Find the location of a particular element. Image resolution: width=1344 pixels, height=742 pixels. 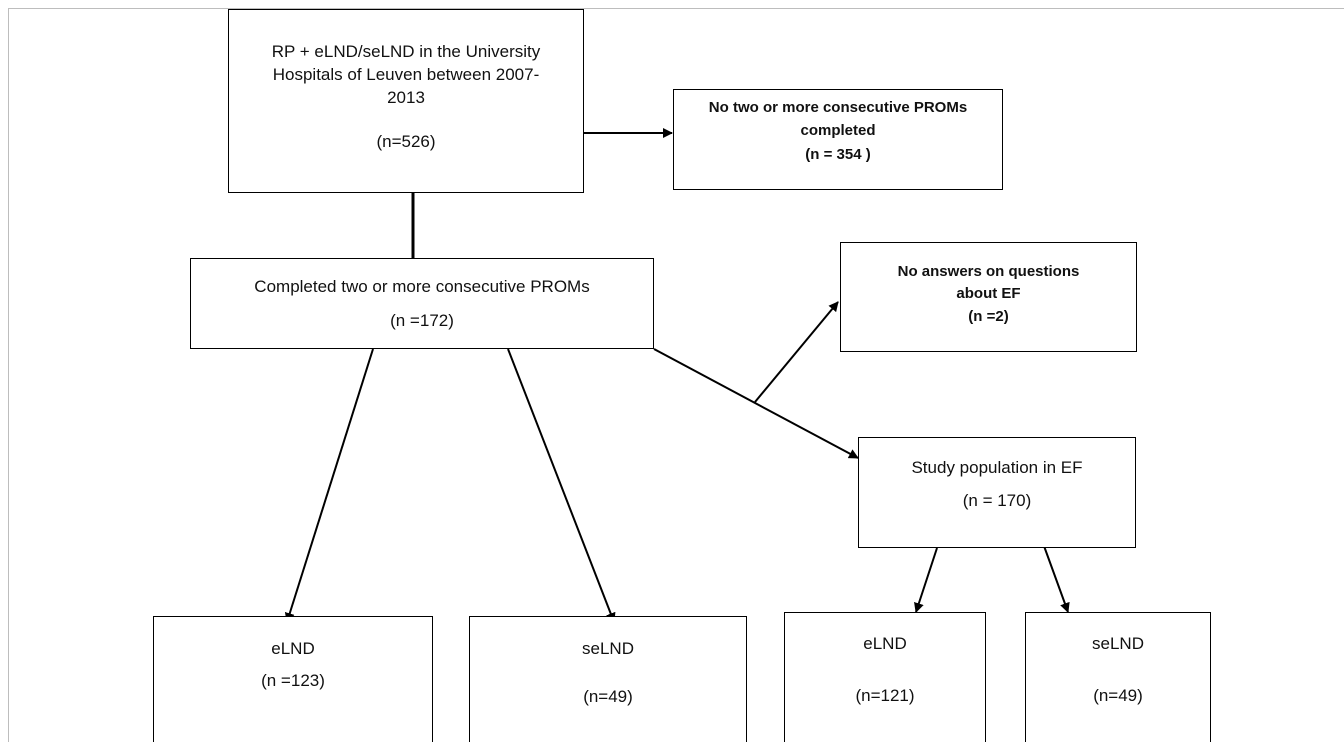

initial-population-count: (n=526) is located at coordinates (406, 141).